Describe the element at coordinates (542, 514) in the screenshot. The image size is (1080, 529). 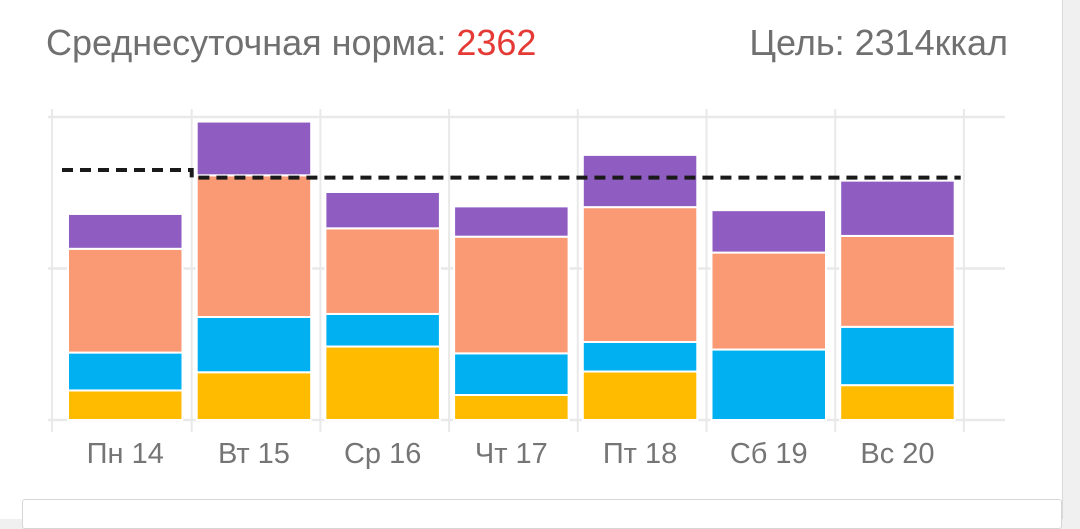
I see `next-card-edge` at that location.